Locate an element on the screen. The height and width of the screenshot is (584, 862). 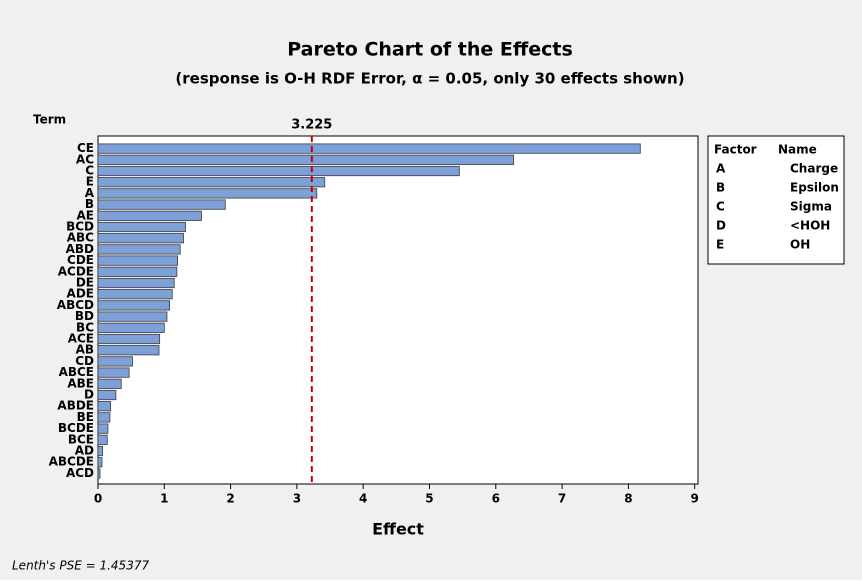
y-tick-label: ABD is located at coordinates (80, 249).